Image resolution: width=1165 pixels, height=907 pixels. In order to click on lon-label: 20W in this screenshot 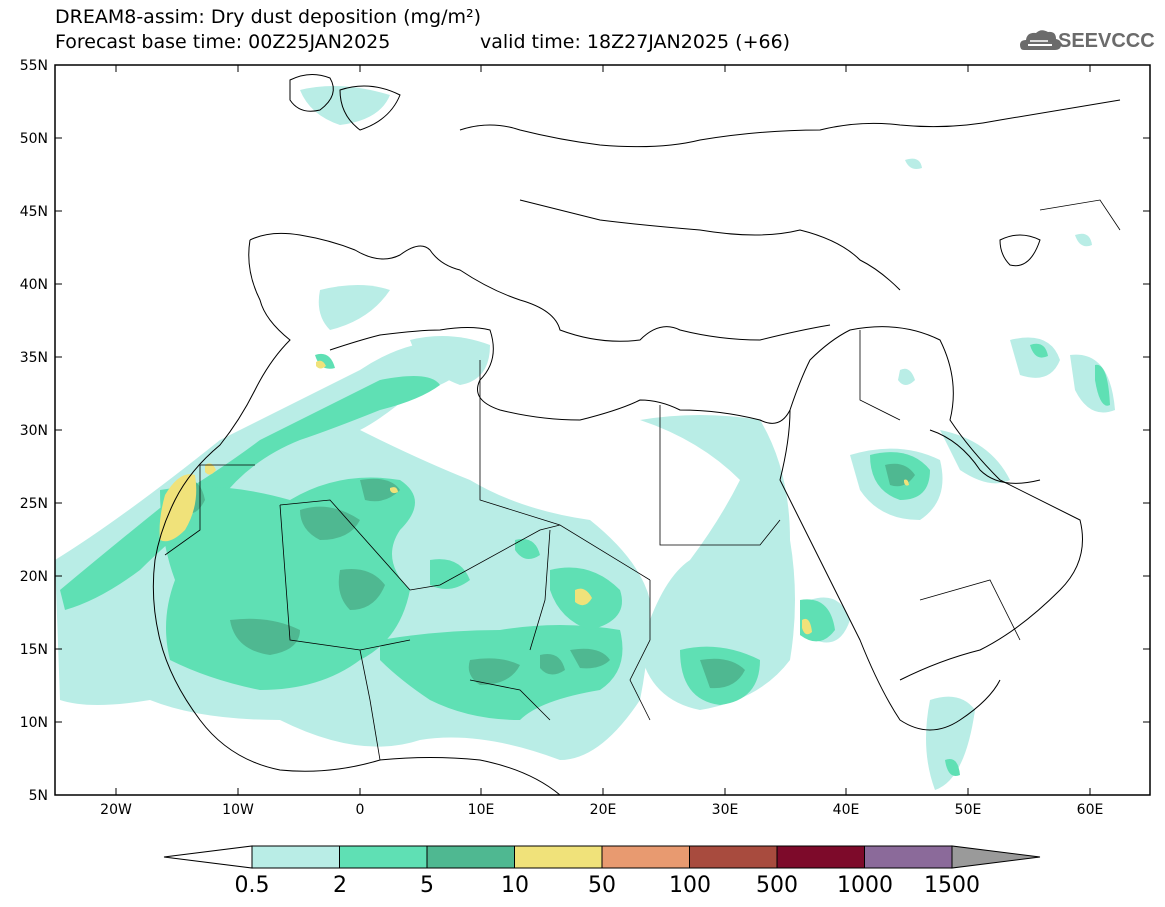, I will do `click(116, 810)`.